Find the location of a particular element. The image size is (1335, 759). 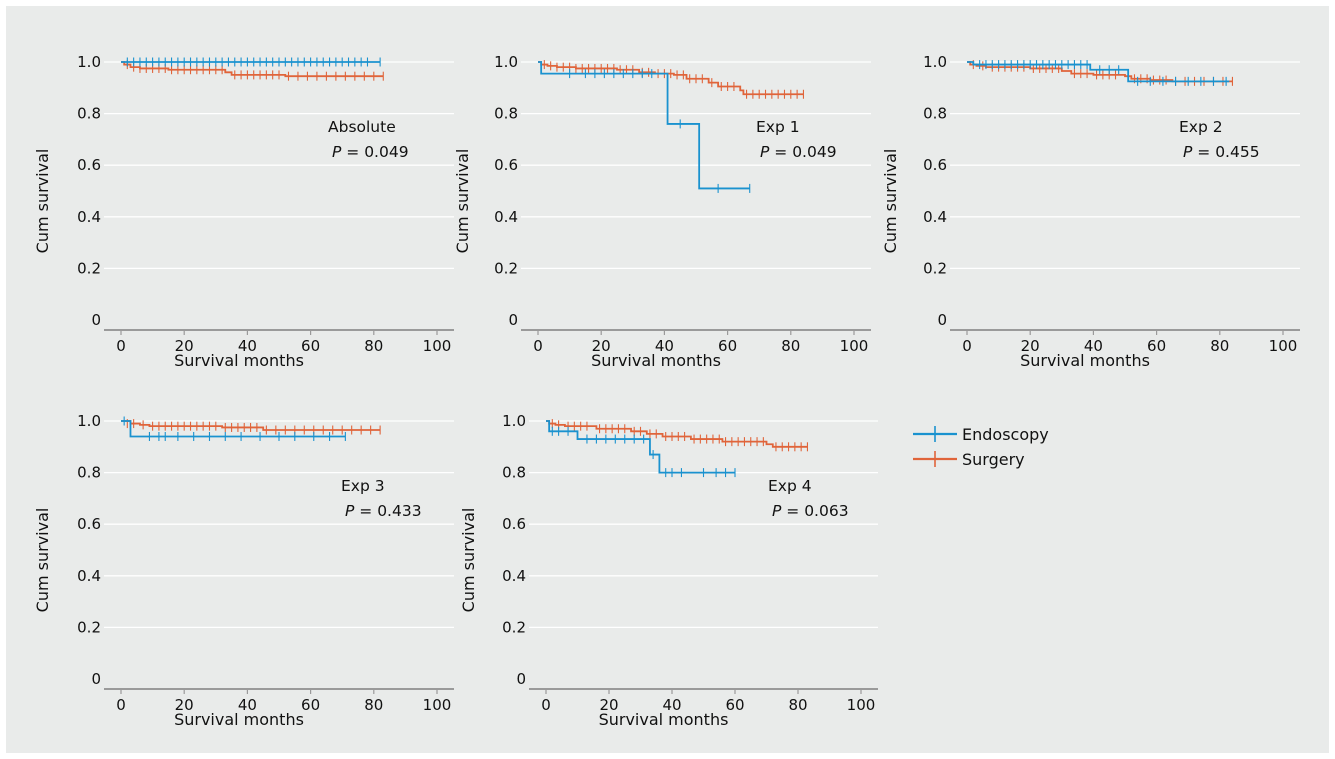

panel-label: Exp 4 is located at coordinates (790, 486).